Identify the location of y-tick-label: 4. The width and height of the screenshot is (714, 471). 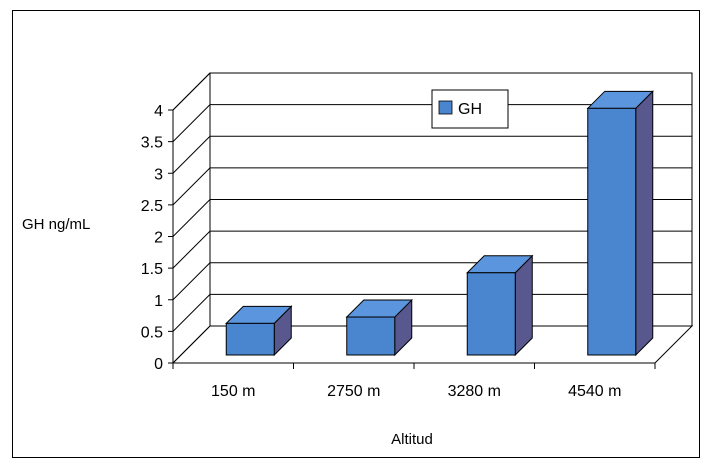
(158, 111).